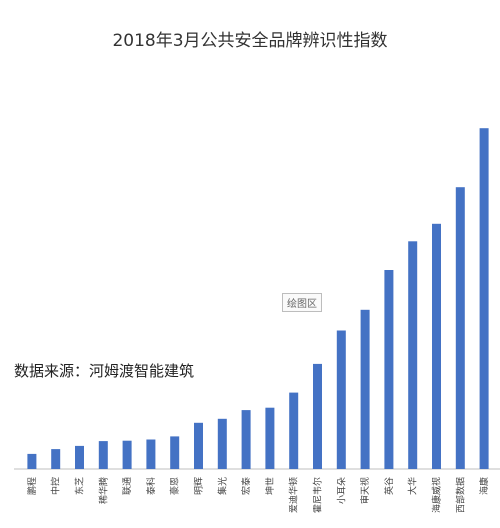 The image size is (500, 528). Describe the element at coordinates (270, 486) in the screenshot. I see `x-tick-label: 坤世` at that location.